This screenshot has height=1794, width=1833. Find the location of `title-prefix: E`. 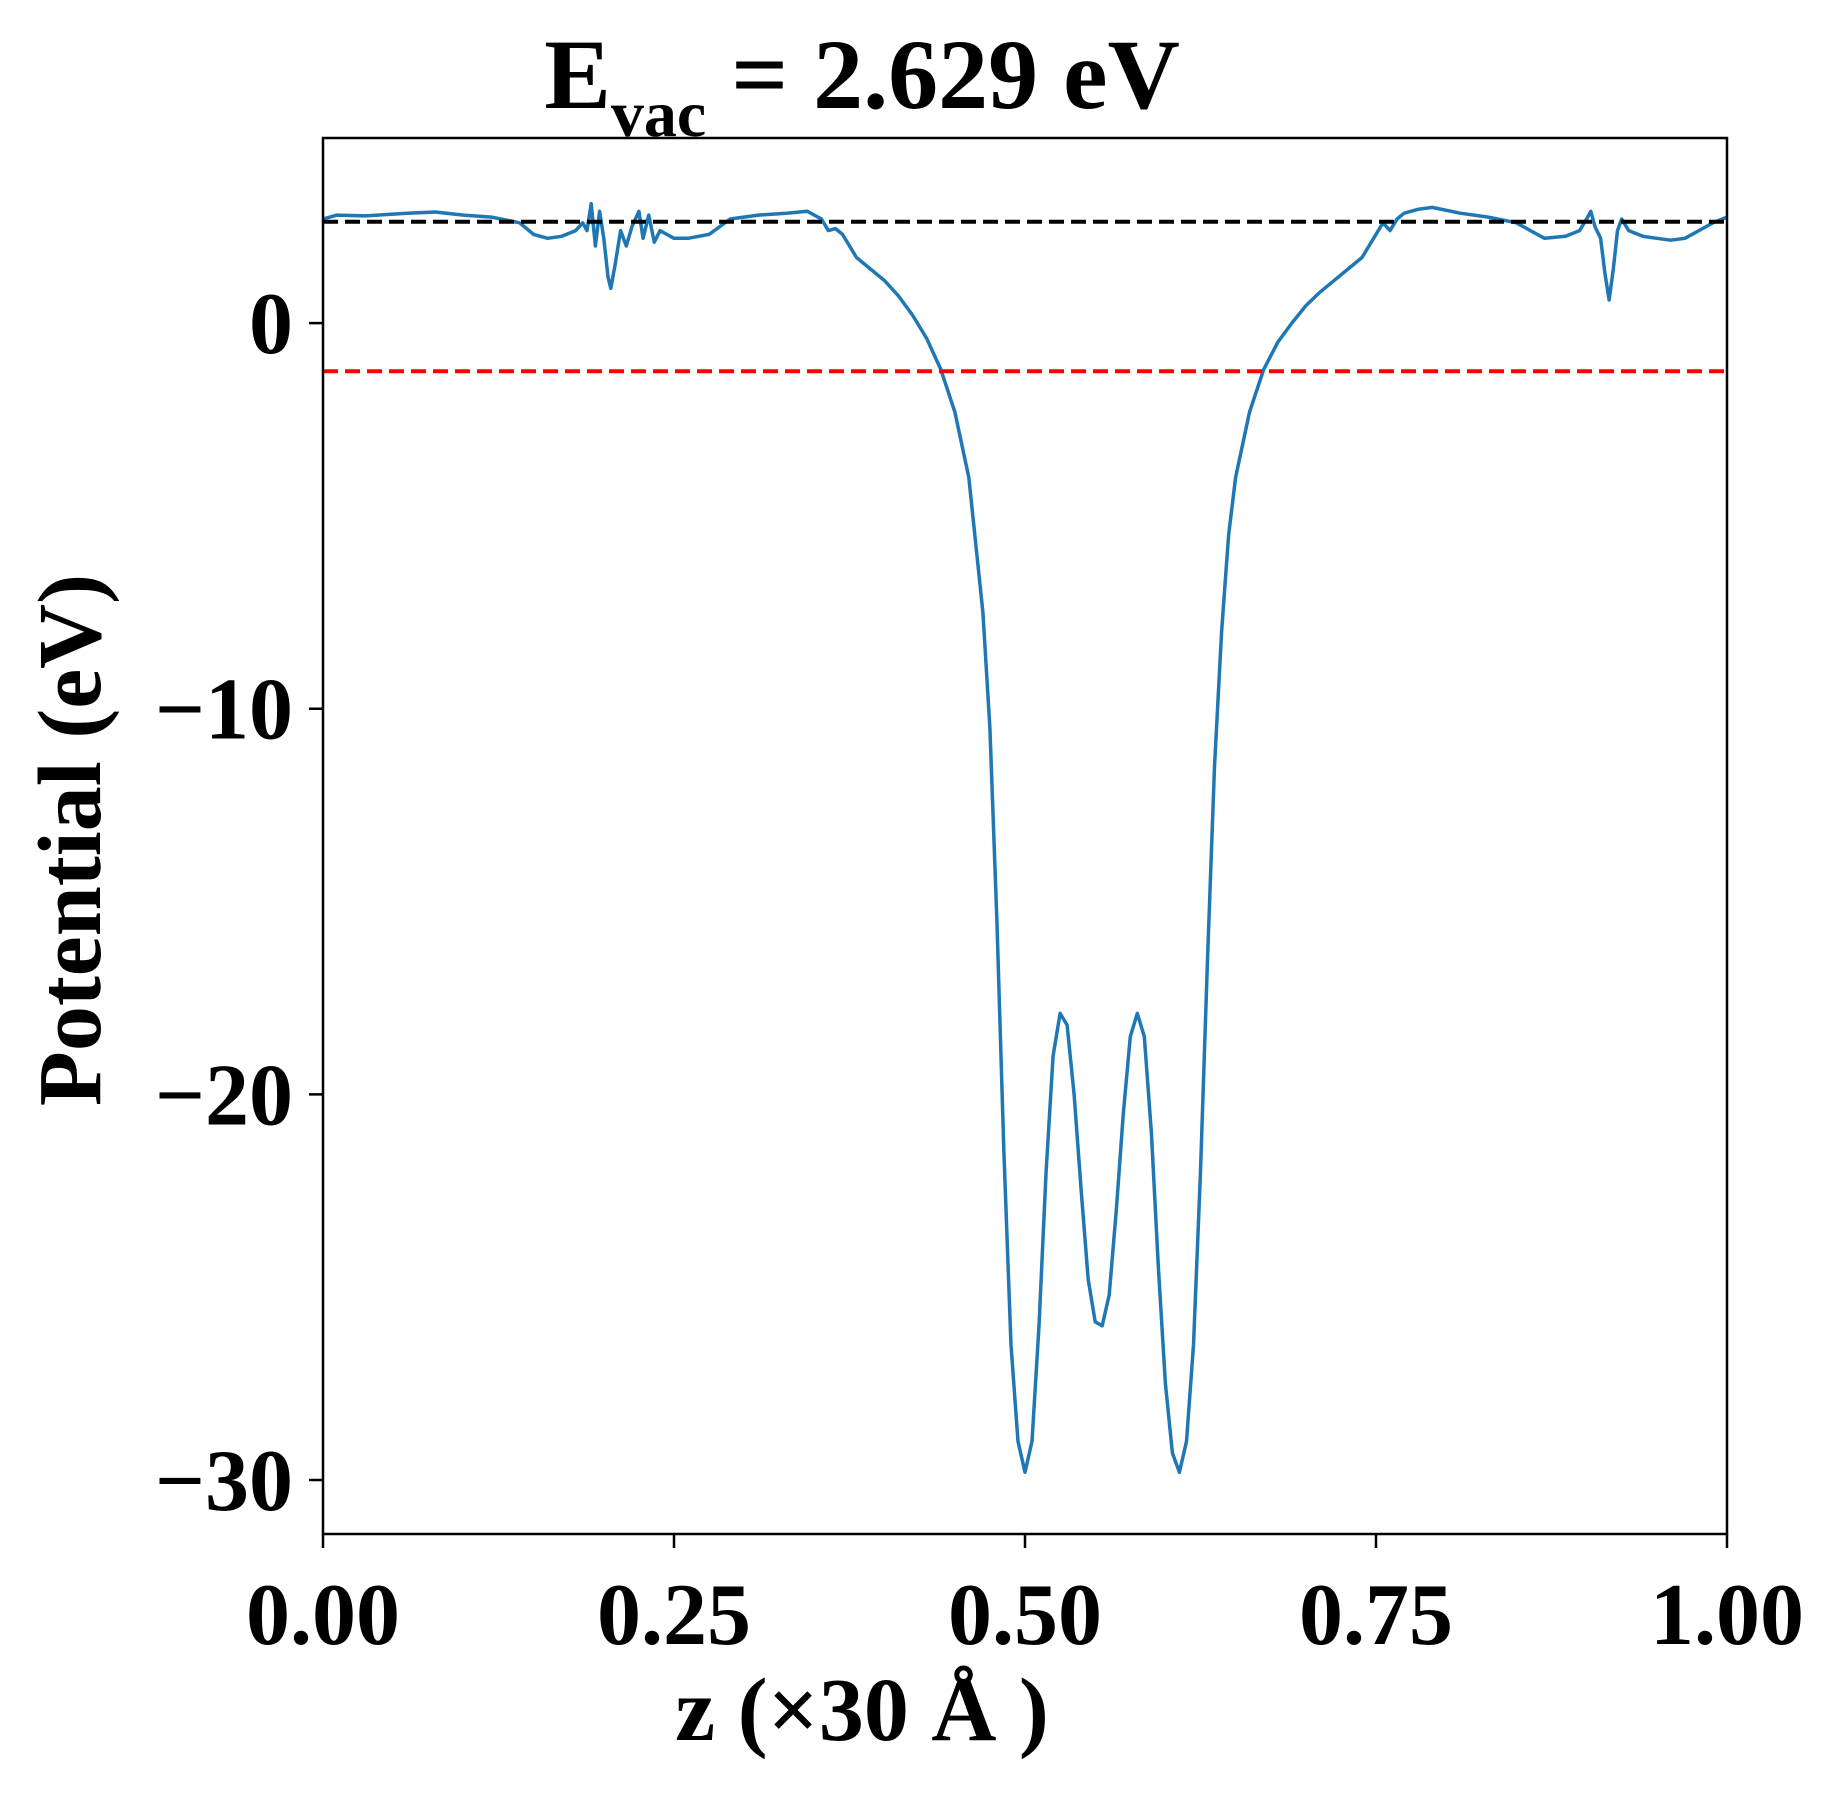

title-prefix: E is located at coordinates (577, 74).